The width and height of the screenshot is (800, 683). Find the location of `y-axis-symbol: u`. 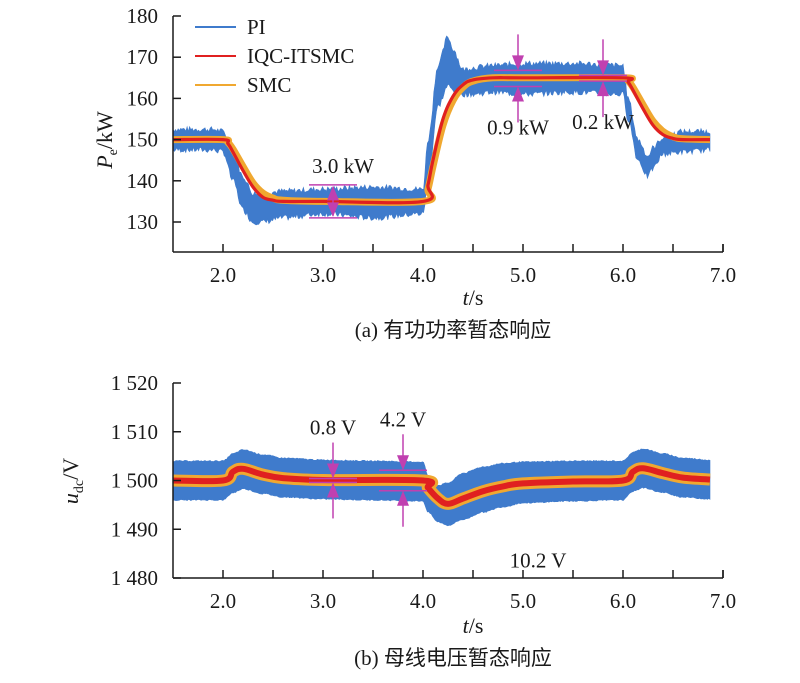

y-axis-symbol: u is located at coordinates (70, 498).